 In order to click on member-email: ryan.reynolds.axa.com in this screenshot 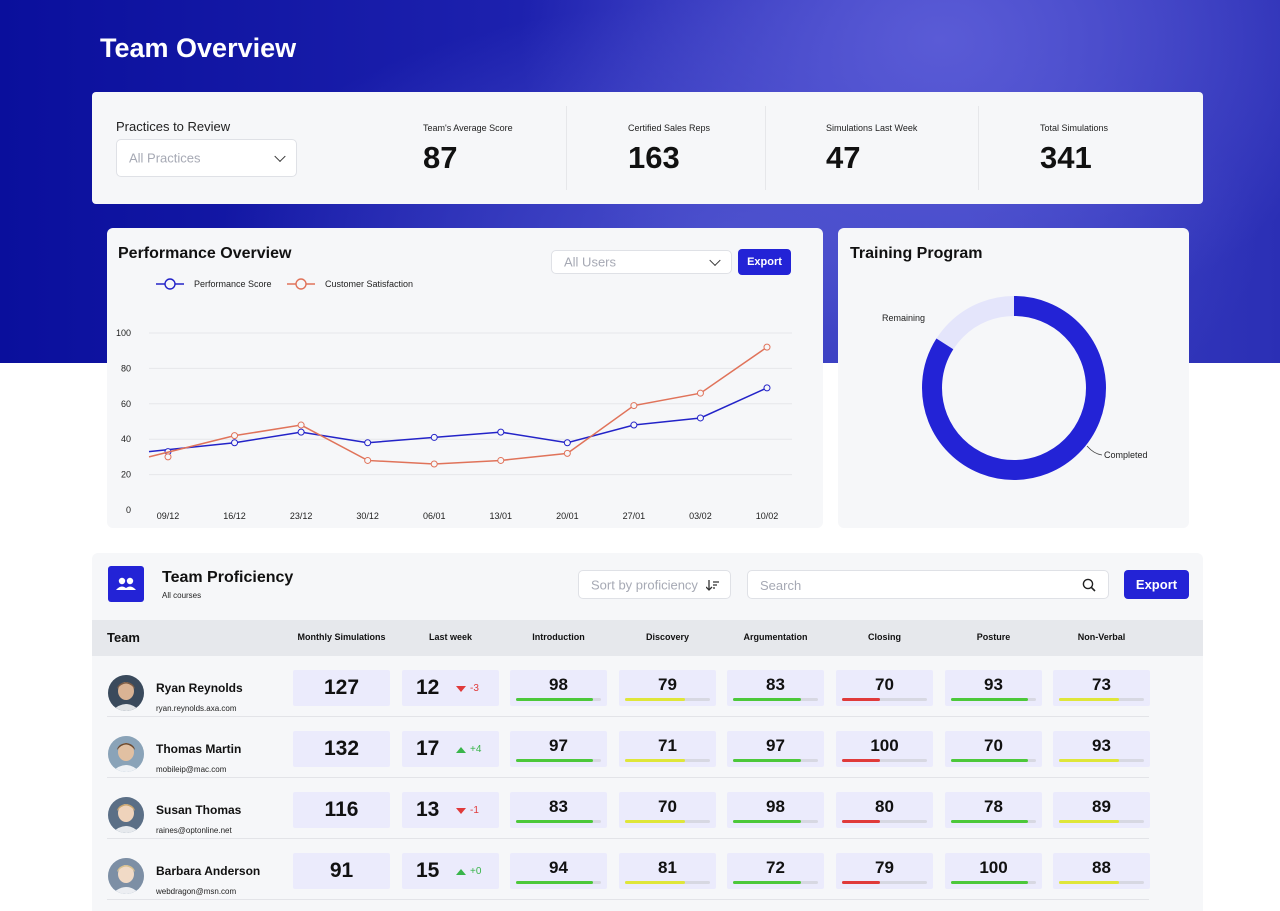, I will do `click(196, 708)`.